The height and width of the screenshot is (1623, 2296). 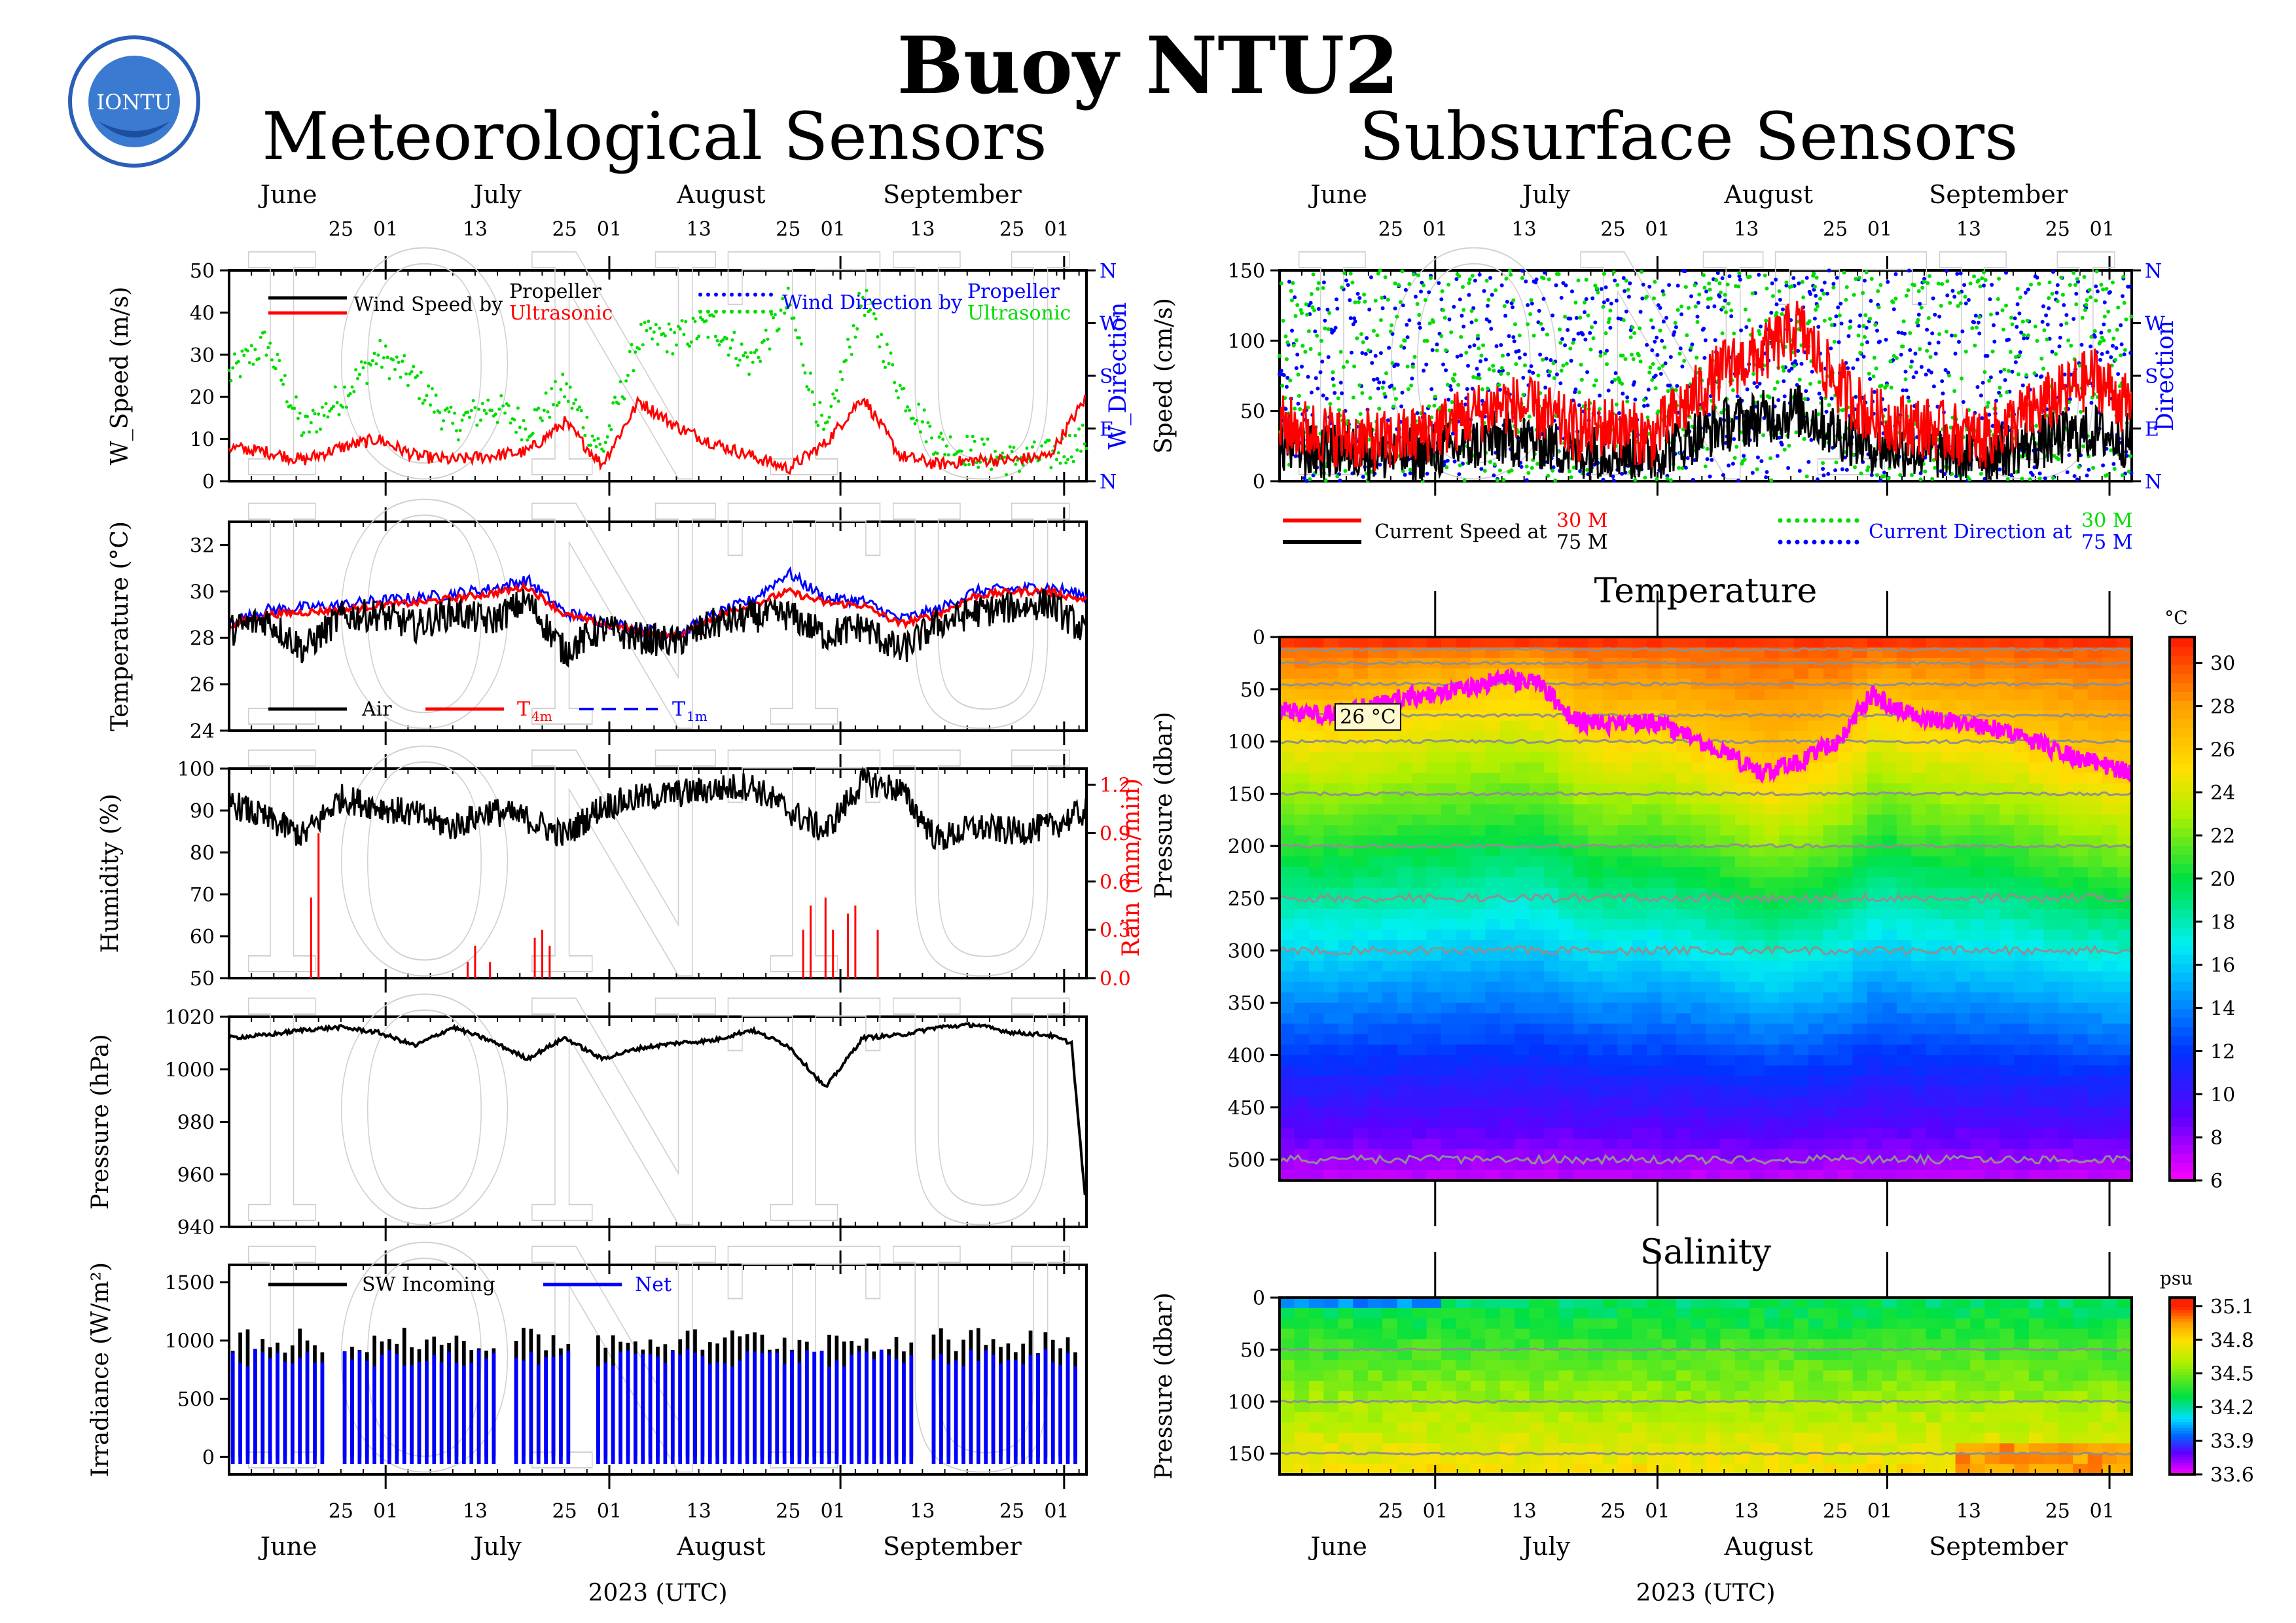 I want to click on wind-legend-propeller: Propeller, so click(x=555, y=291).